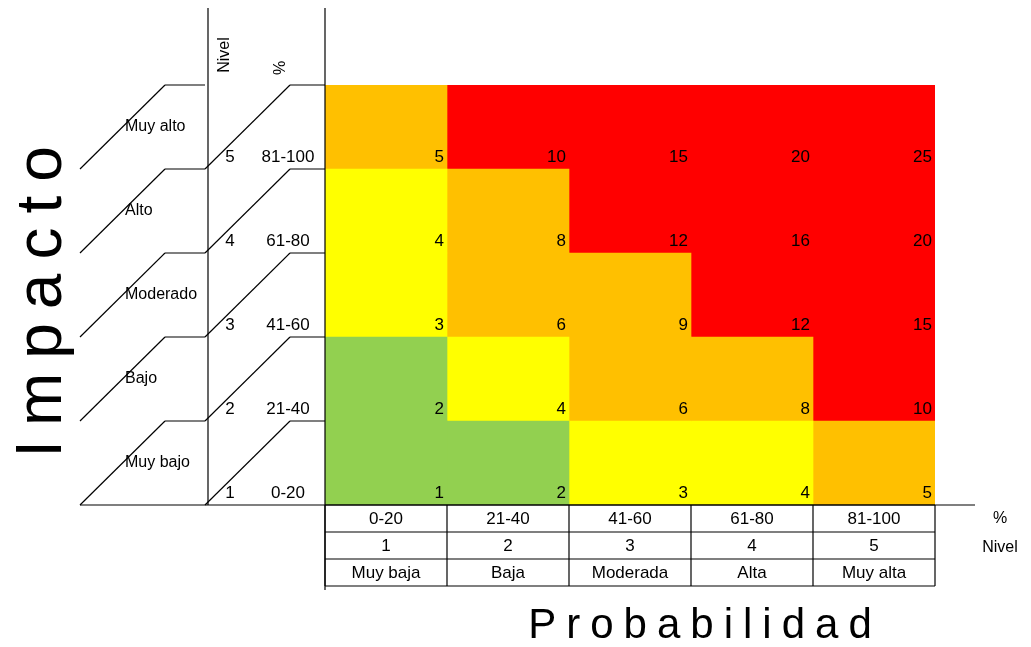  Describe the element at coordinates (683, 325) in the screenshot. I see `data-label: 9` at that location.